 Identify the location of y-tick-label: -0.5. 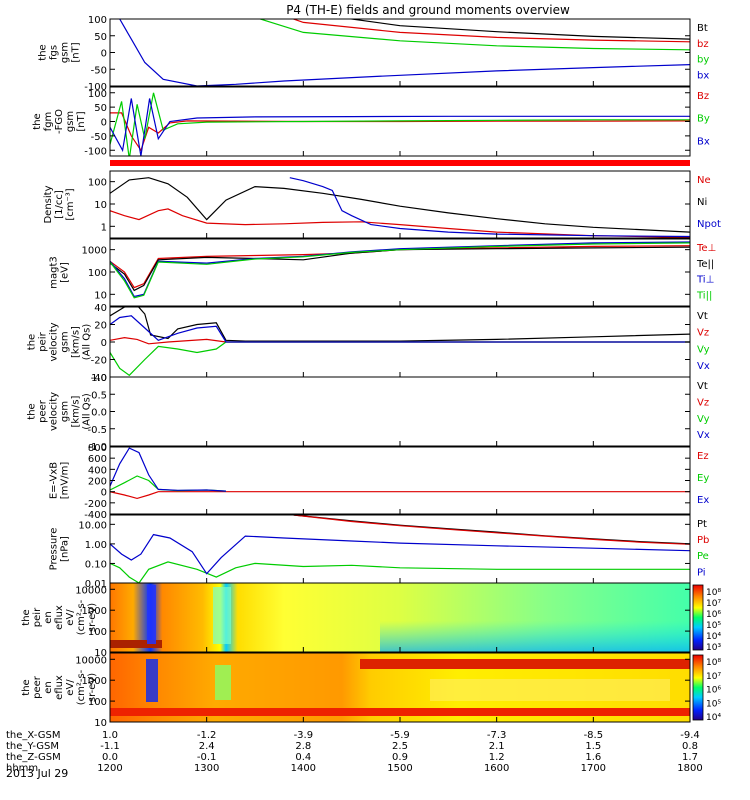
(97, 430).